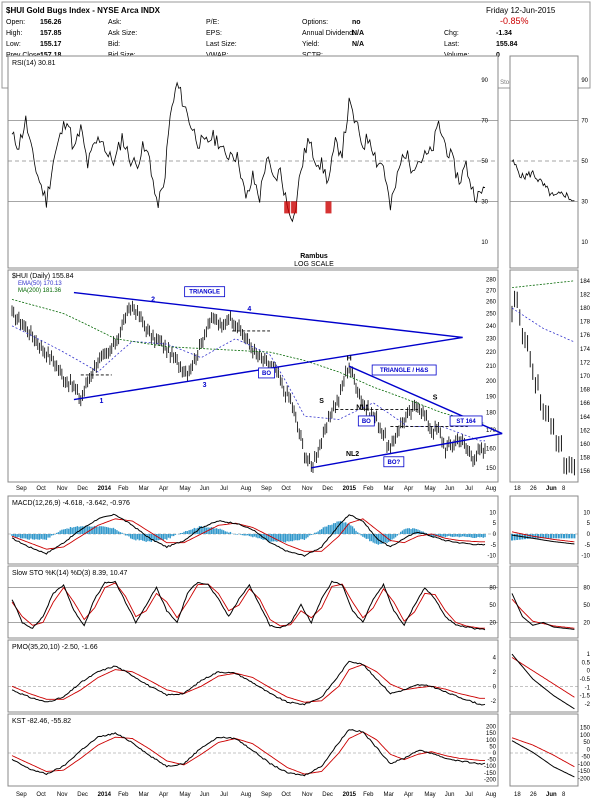  What do you see at coordinates (429, 489) in the screenshot?
I see `date-tick: May` at bounding box center [429, 489].